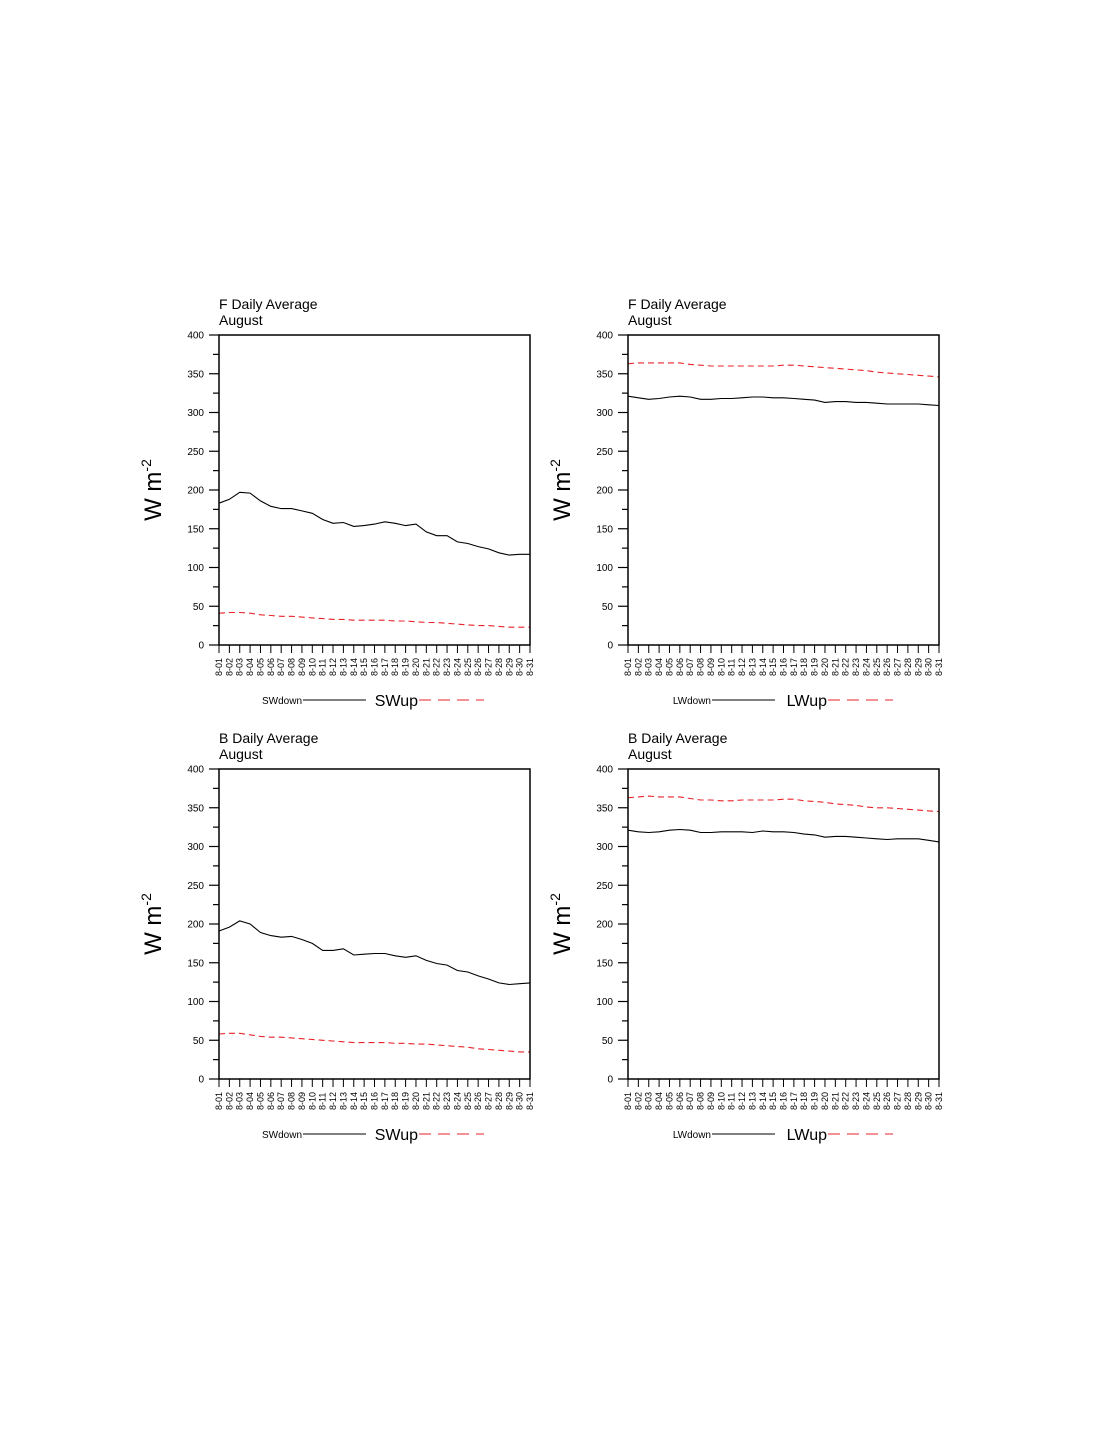 The image size is (1105, 1430). Describe the element at coordinates (692, 701) in the screenshot. I see `legend-label-LWdown: LWdown` at that location.